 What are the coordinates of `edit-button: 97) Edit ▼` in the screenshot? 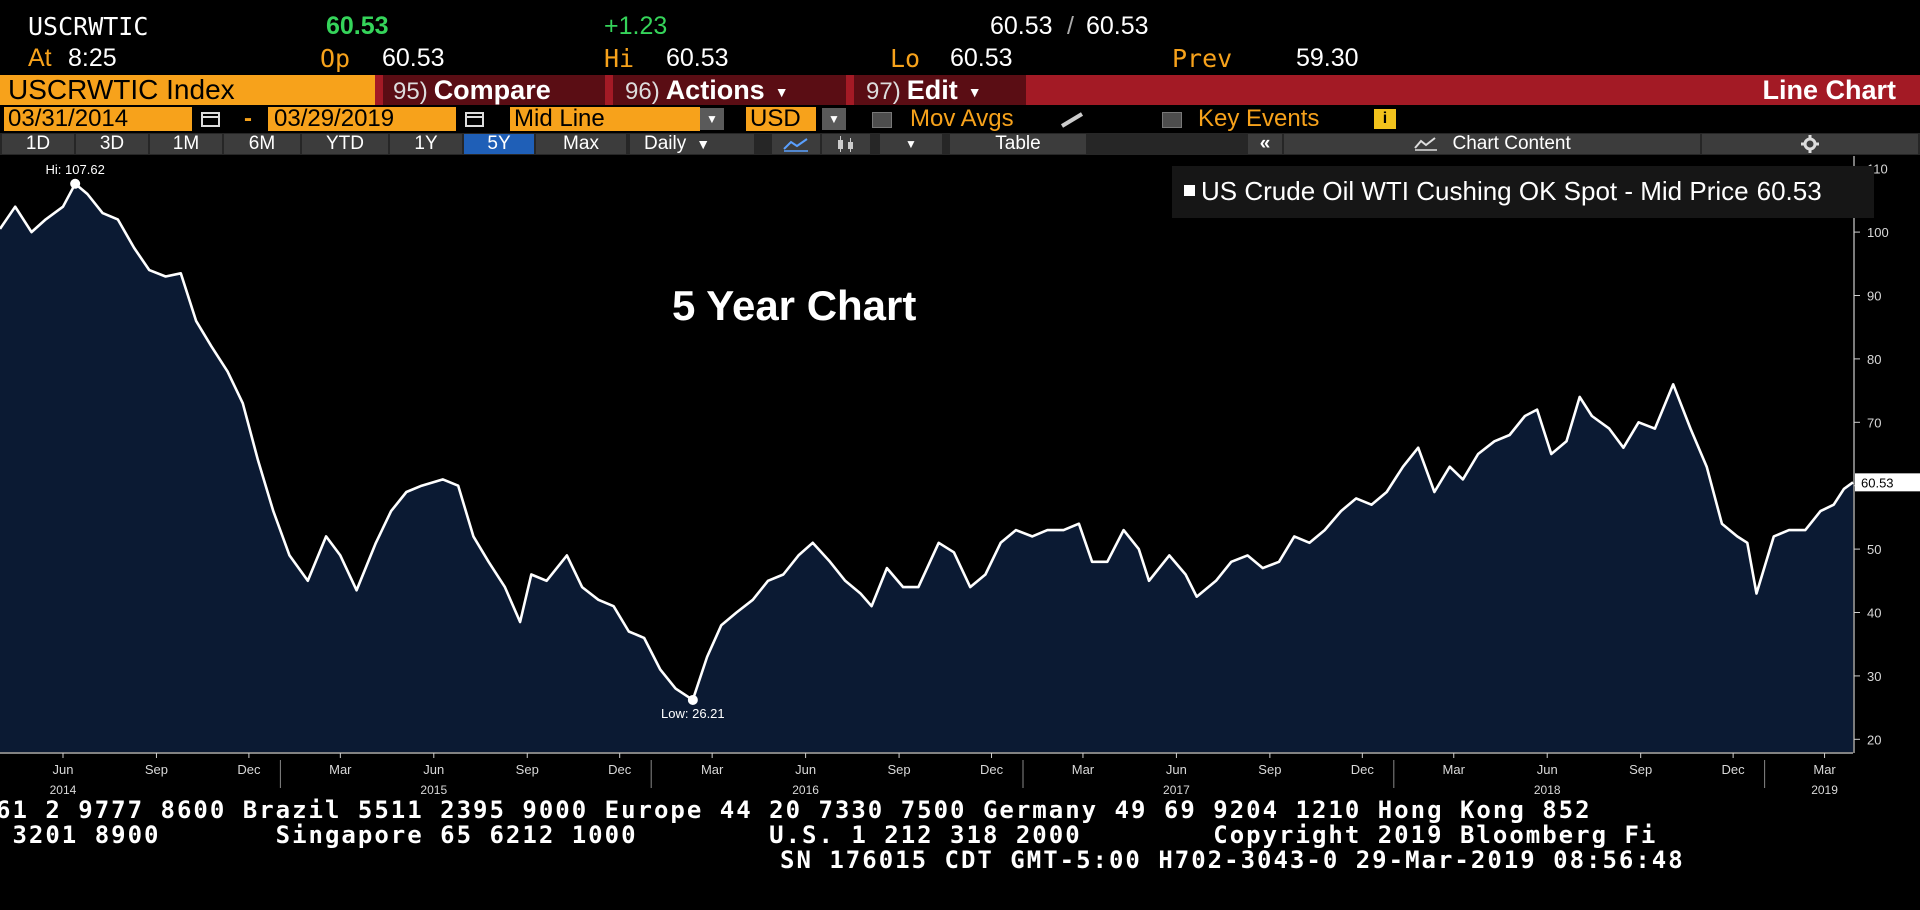 It's located at (940, 90).